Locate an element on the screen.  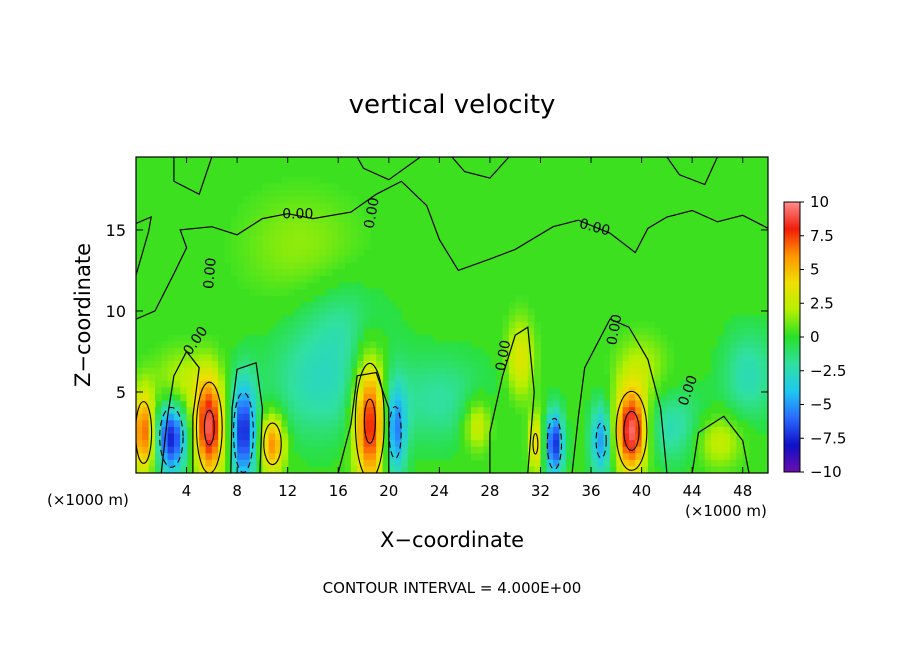
colorbar-tick-label: 5 is located at coordinates (815, 270).